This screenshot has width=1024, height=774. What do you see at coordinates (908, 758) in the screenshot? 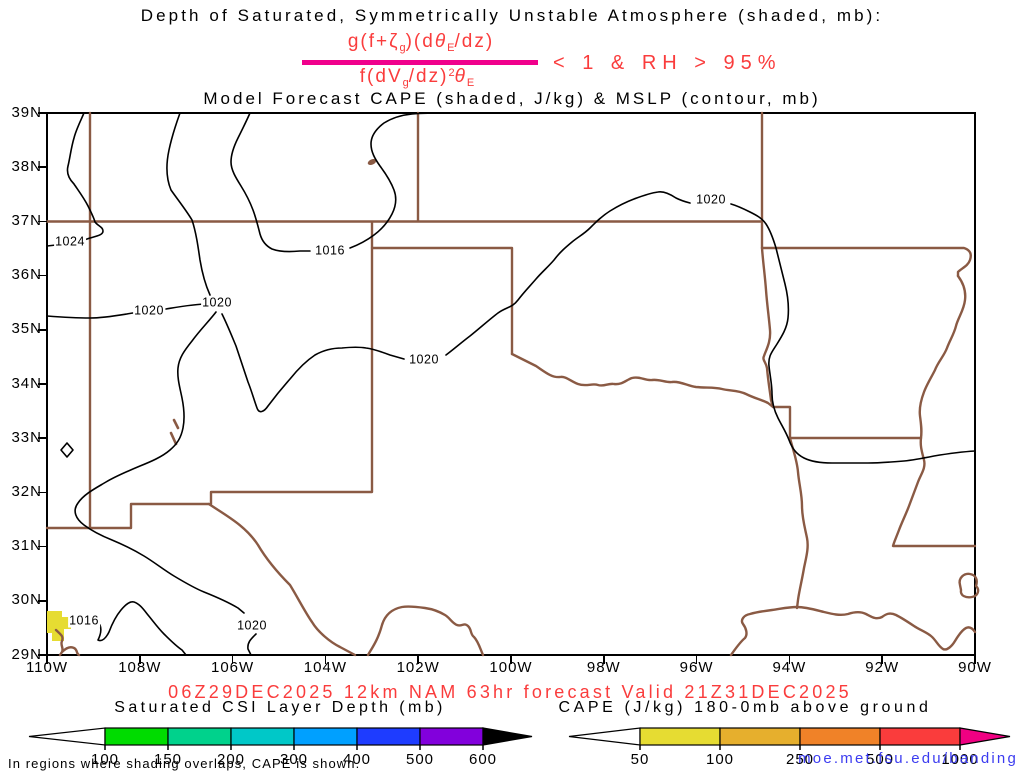
I see `site-link: moe.met.fsu.edu/banding` at bounding box center [908, 758].